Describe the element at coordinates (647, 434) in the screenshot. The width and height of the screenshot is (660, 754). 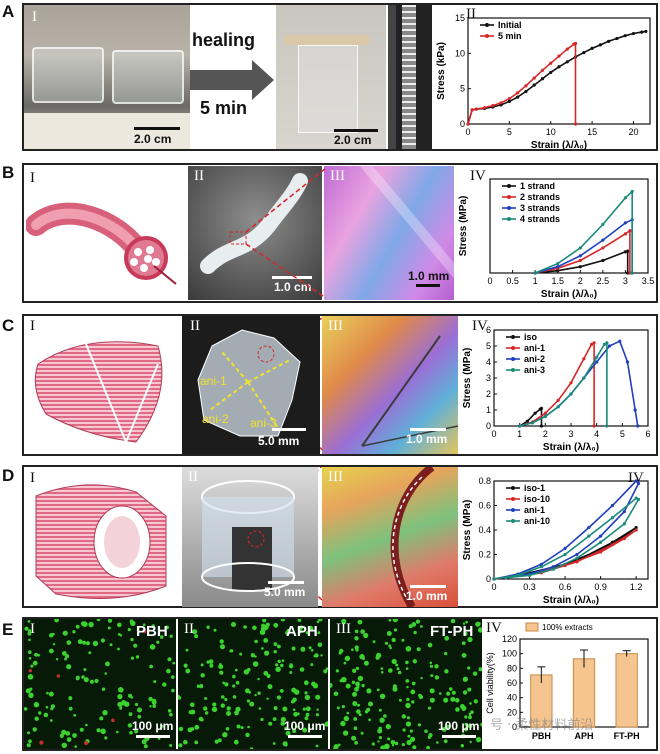
I see `x-tick-label: 6` at that location.